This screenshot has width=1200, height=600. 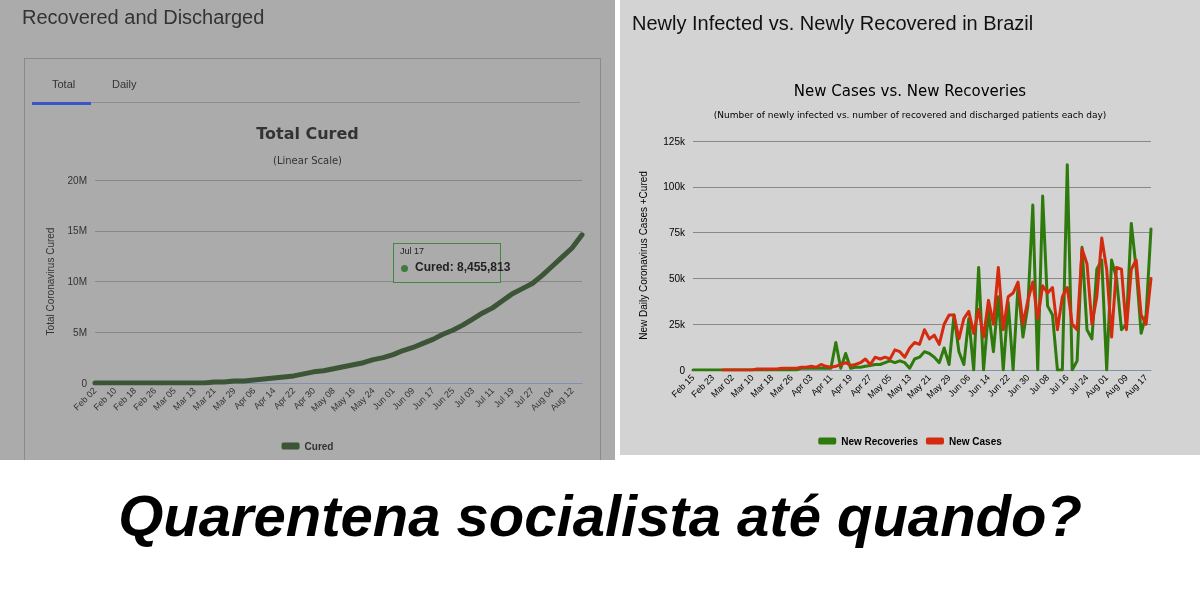 I want to click on legend-label: New Cases, so click(x=975, y=441).